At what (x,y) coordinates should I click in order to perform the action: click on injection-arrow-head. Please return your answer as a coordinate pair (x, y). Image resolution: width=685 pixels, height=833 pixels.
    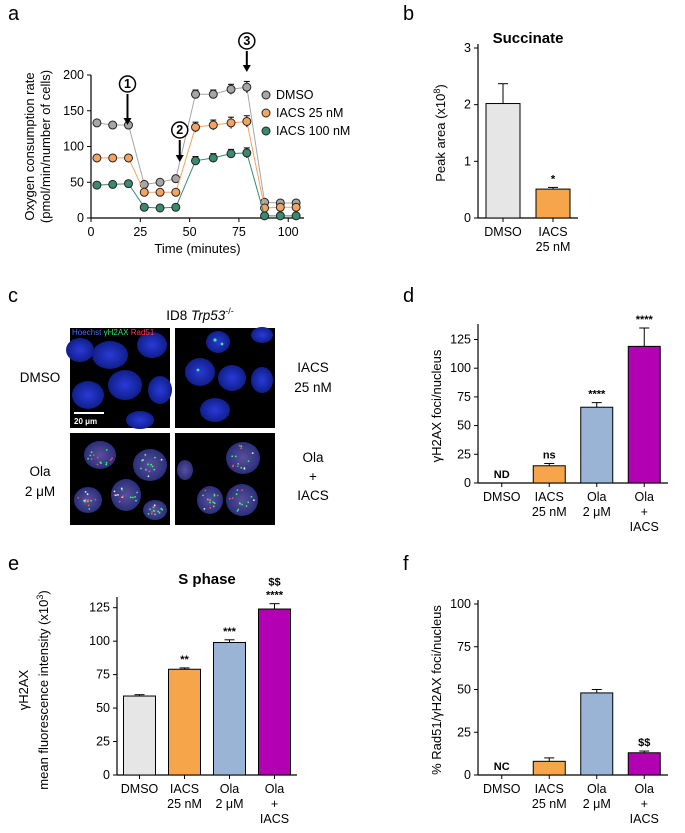
    Looking at the image, I should click on (246, 68).